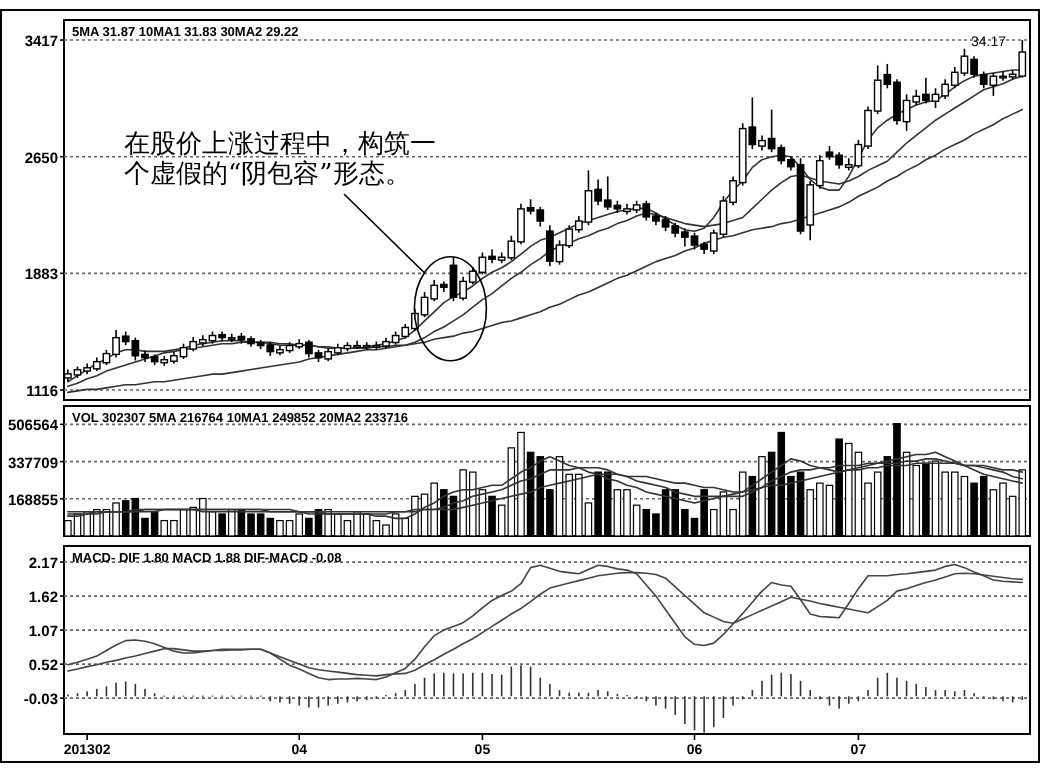 The height and width of the screenshot is (772, 1046). Describe the element at coordinates (280, 160) in the screenshot. I see `annotation: 在股价上涨过程中，构筑一个虚假的“阴包容”形态。` at that location.